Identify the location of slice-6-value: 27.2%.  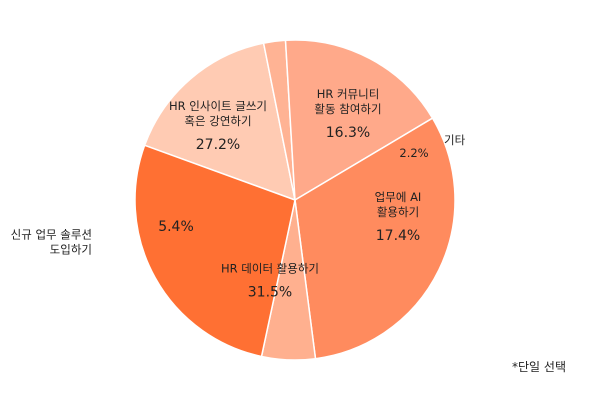
(218, 145).